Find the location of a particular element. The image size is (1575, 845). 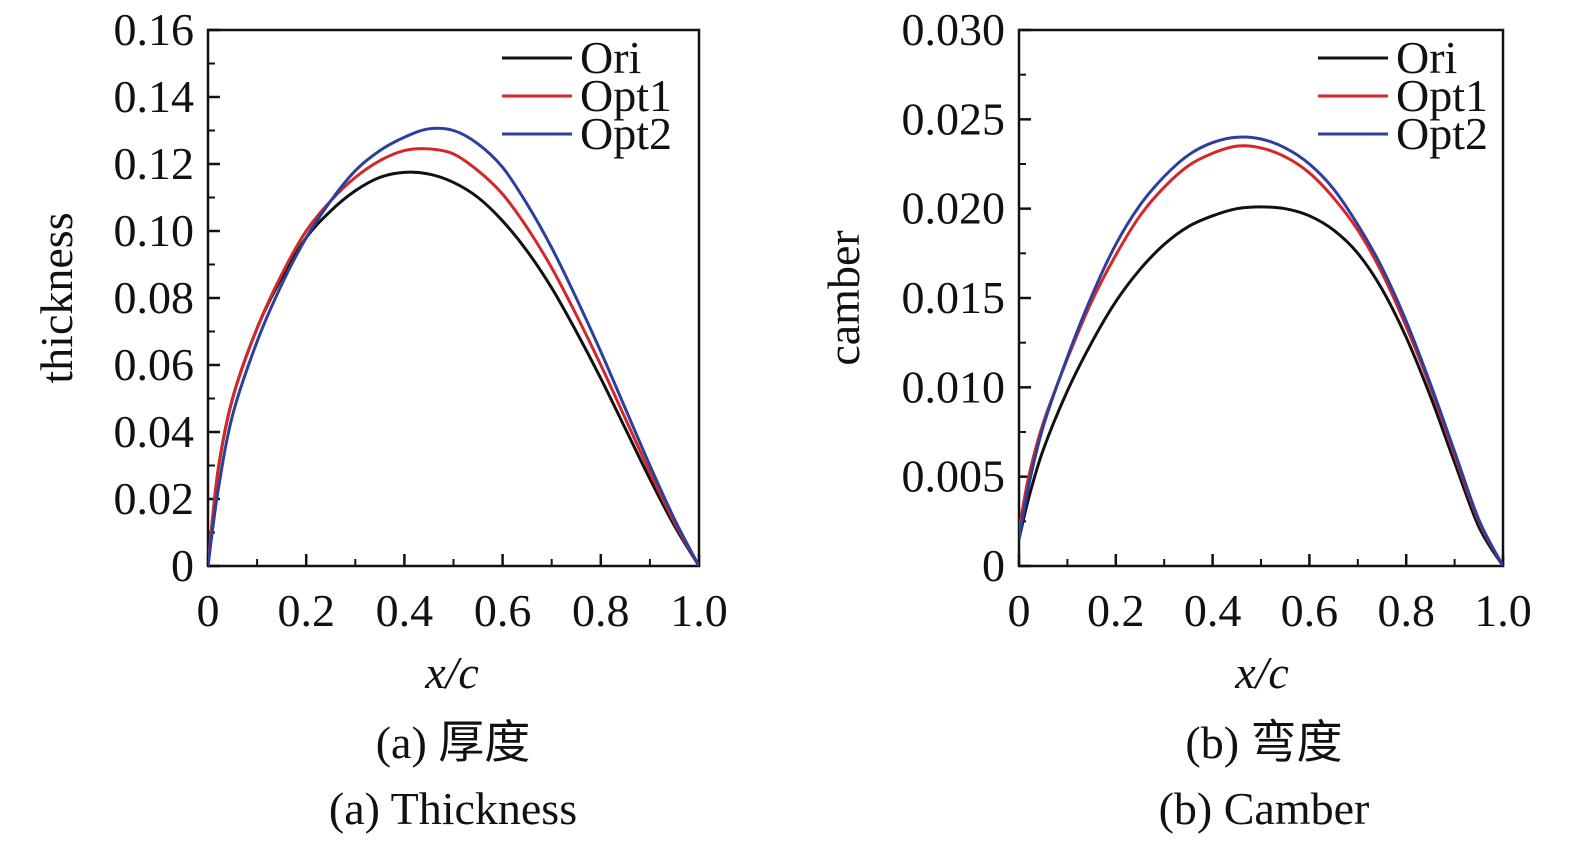

y-tick-label: 0.14 is located at coordinates (154, 96).